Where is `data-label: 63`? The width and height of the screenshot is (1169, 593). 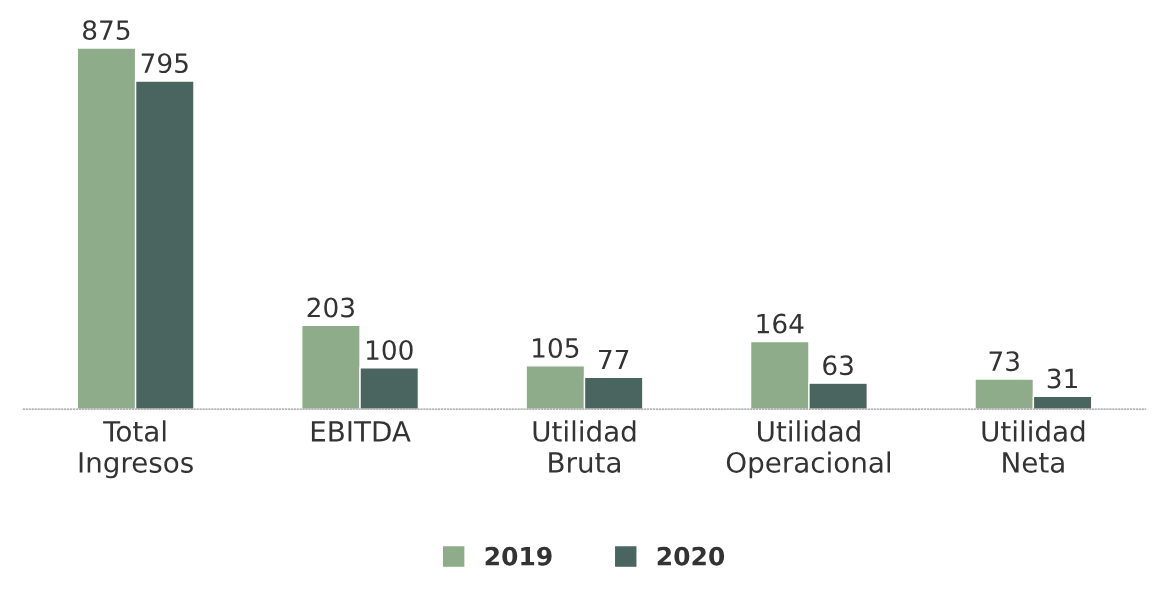
data-label: 63 is located at coordinates (838, 365).